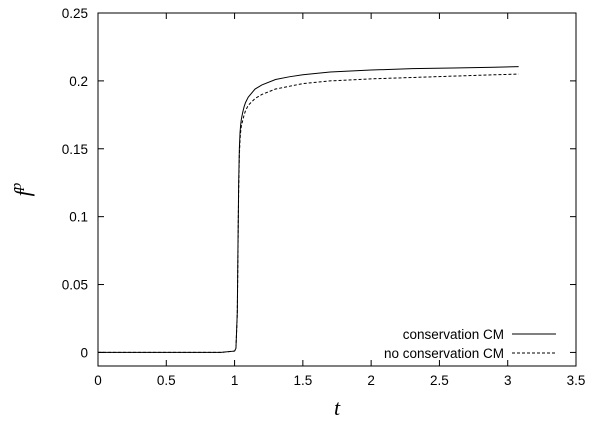  Describe the element at coordinates (444, 353) in the screenshot. I see `legend-entry-no-conservation-cm: no conservation CM` at that location.